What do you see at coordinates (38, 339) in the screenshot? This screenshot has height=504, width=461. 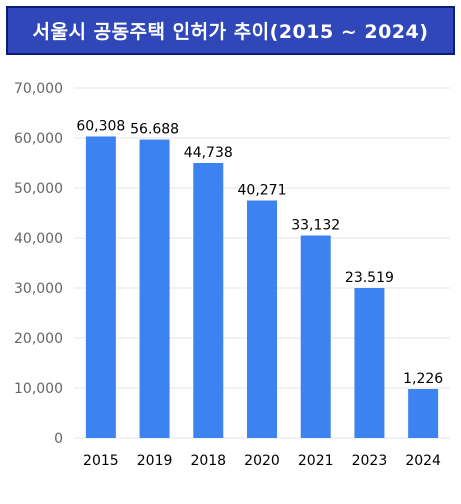 I see `y-tick-label: 20,000` at bounding box center [38, 339].